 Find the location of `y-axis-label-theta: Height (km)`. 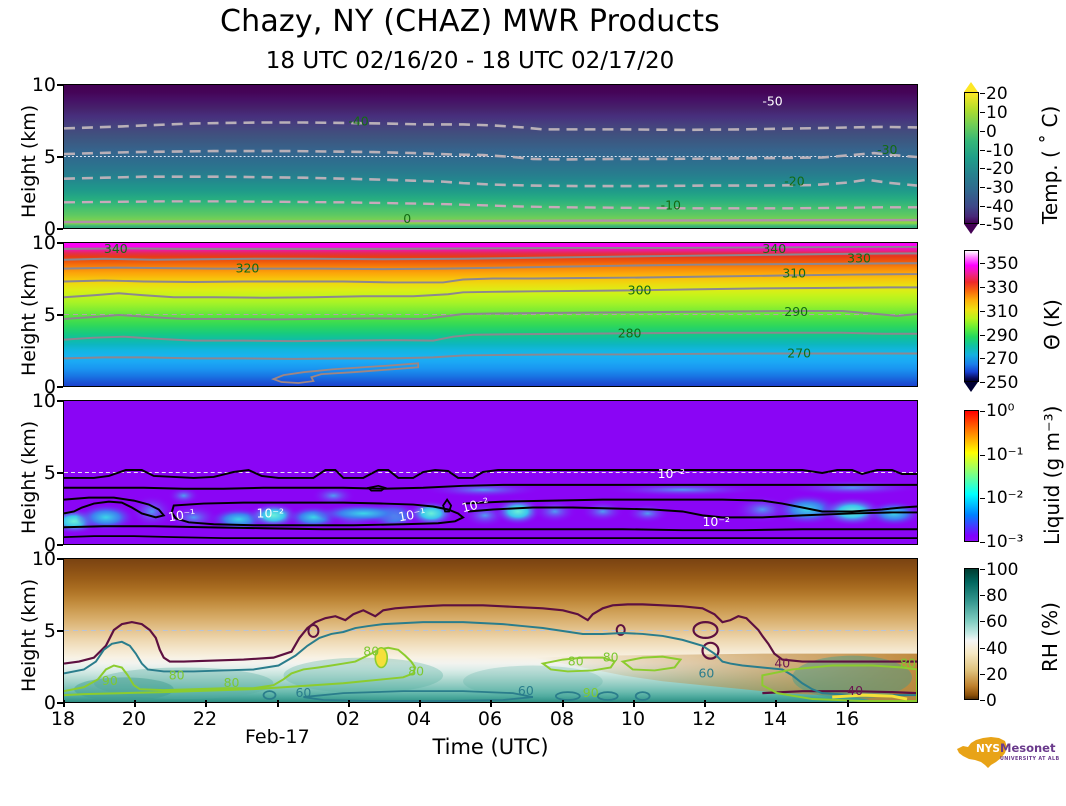

y-axis-label-theta: Height (km) is located at coordinates (29, 319).